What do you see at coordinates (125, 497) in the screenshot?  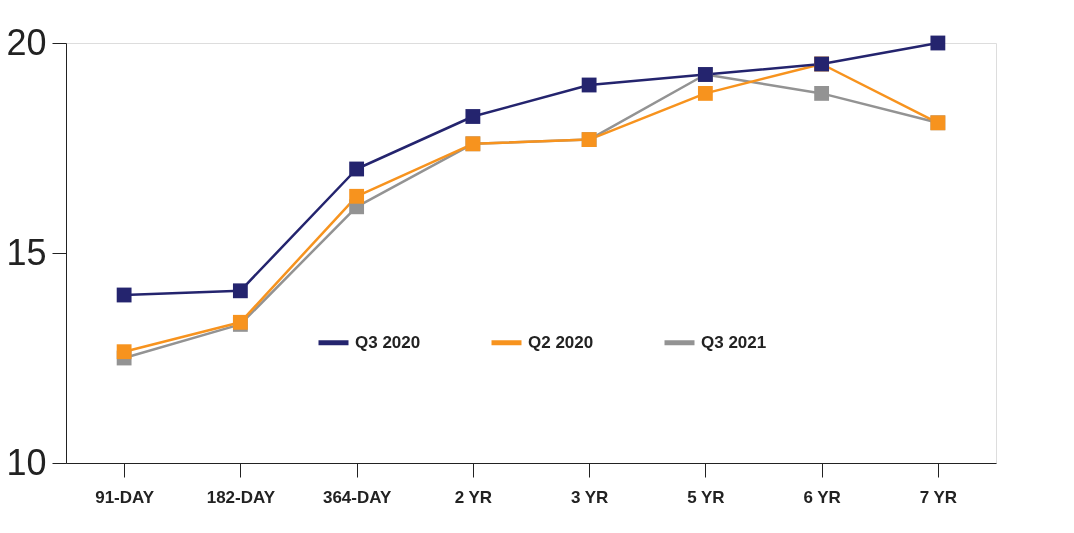 I see `x-tick-label: 91-DAY` at bounding box center [125, 497].